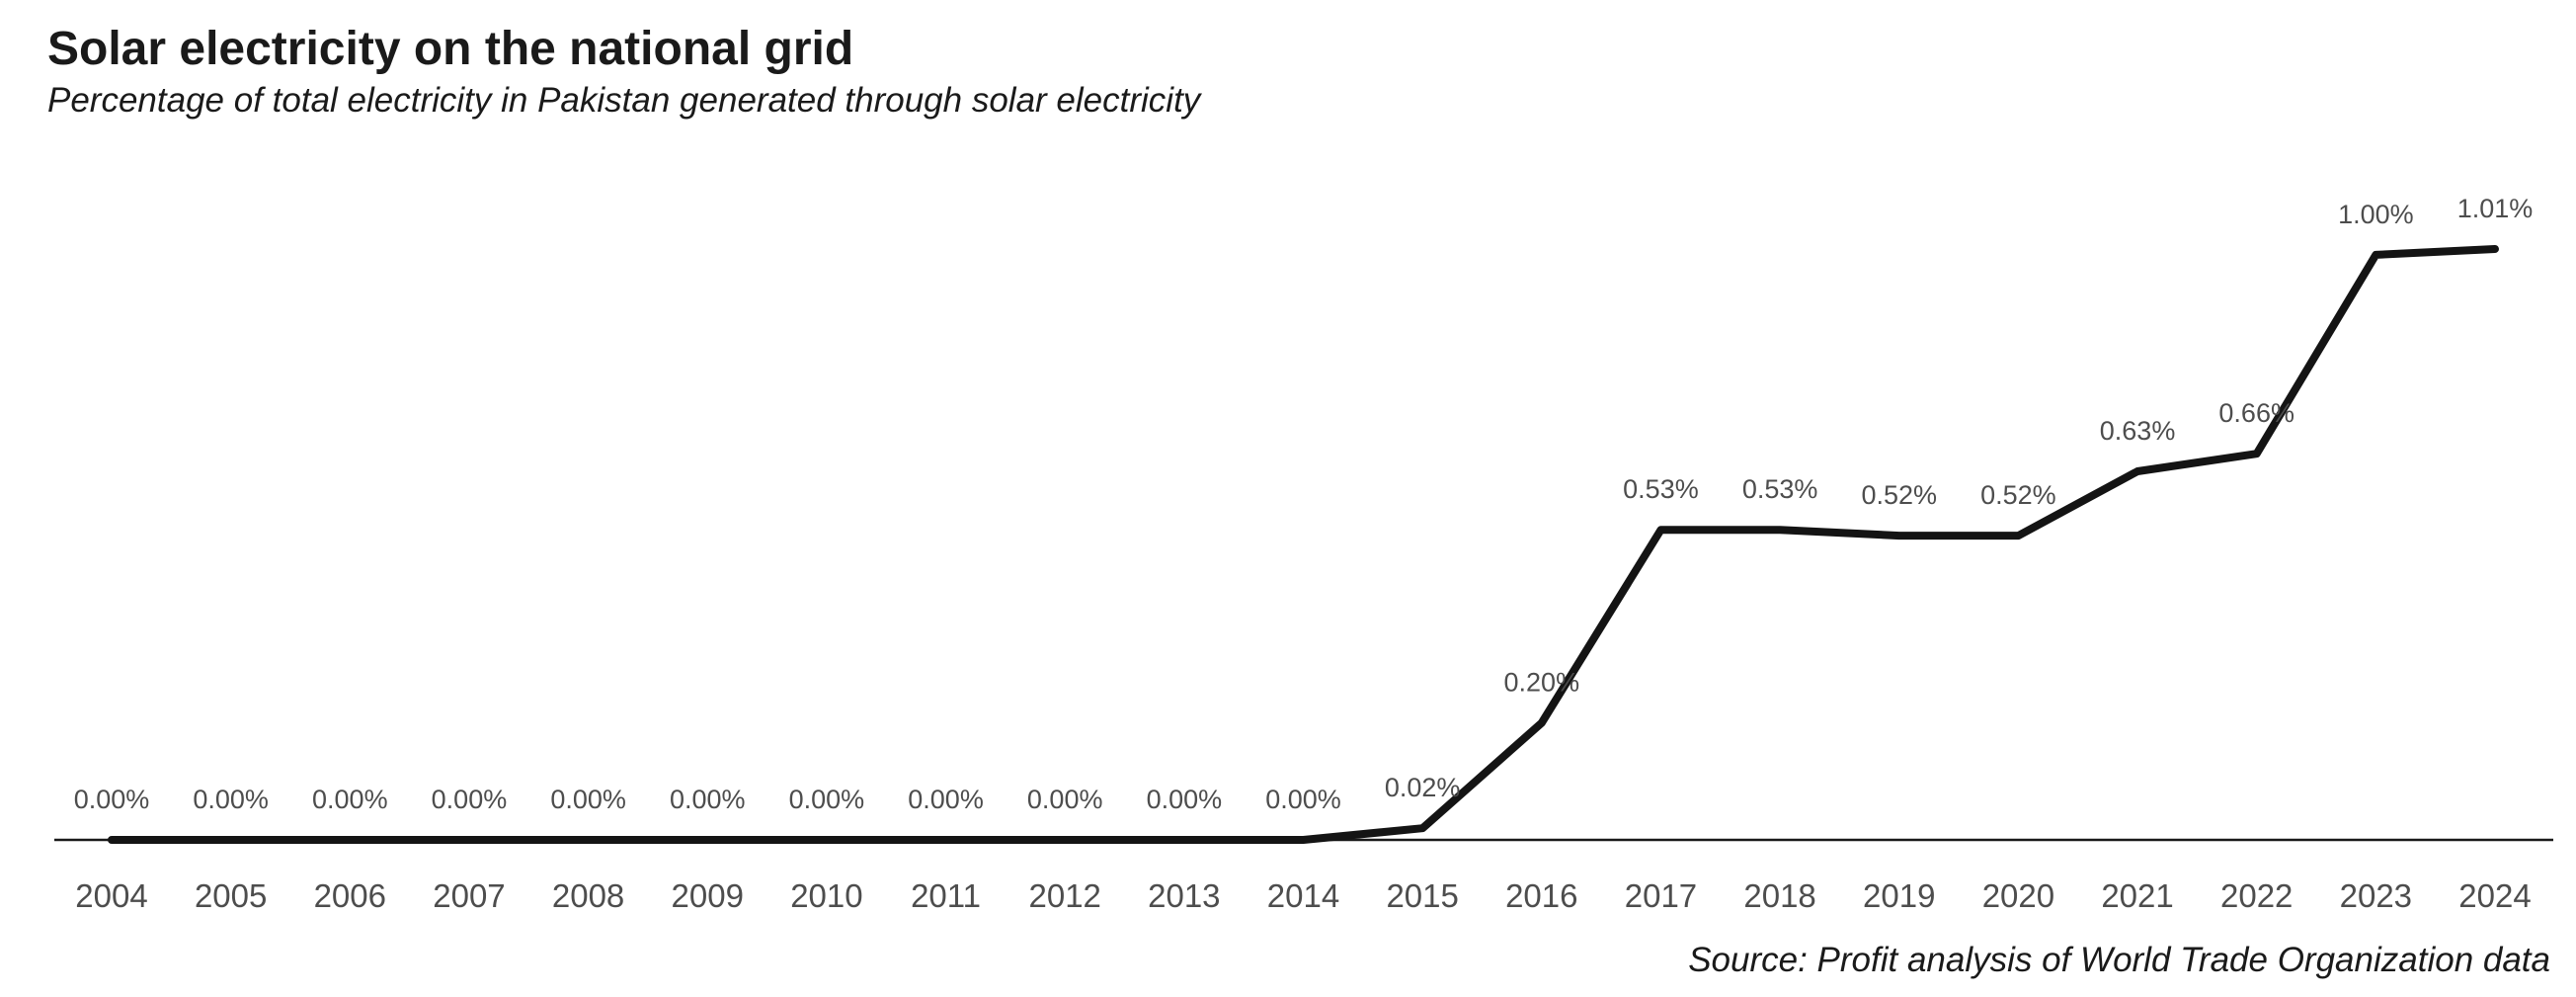 This screenshot has height=997, width=2576. Describe the element at coordinates (450, 49) in the screenshot. I see `chart-title: Solar electricity on the national grid` at that location.